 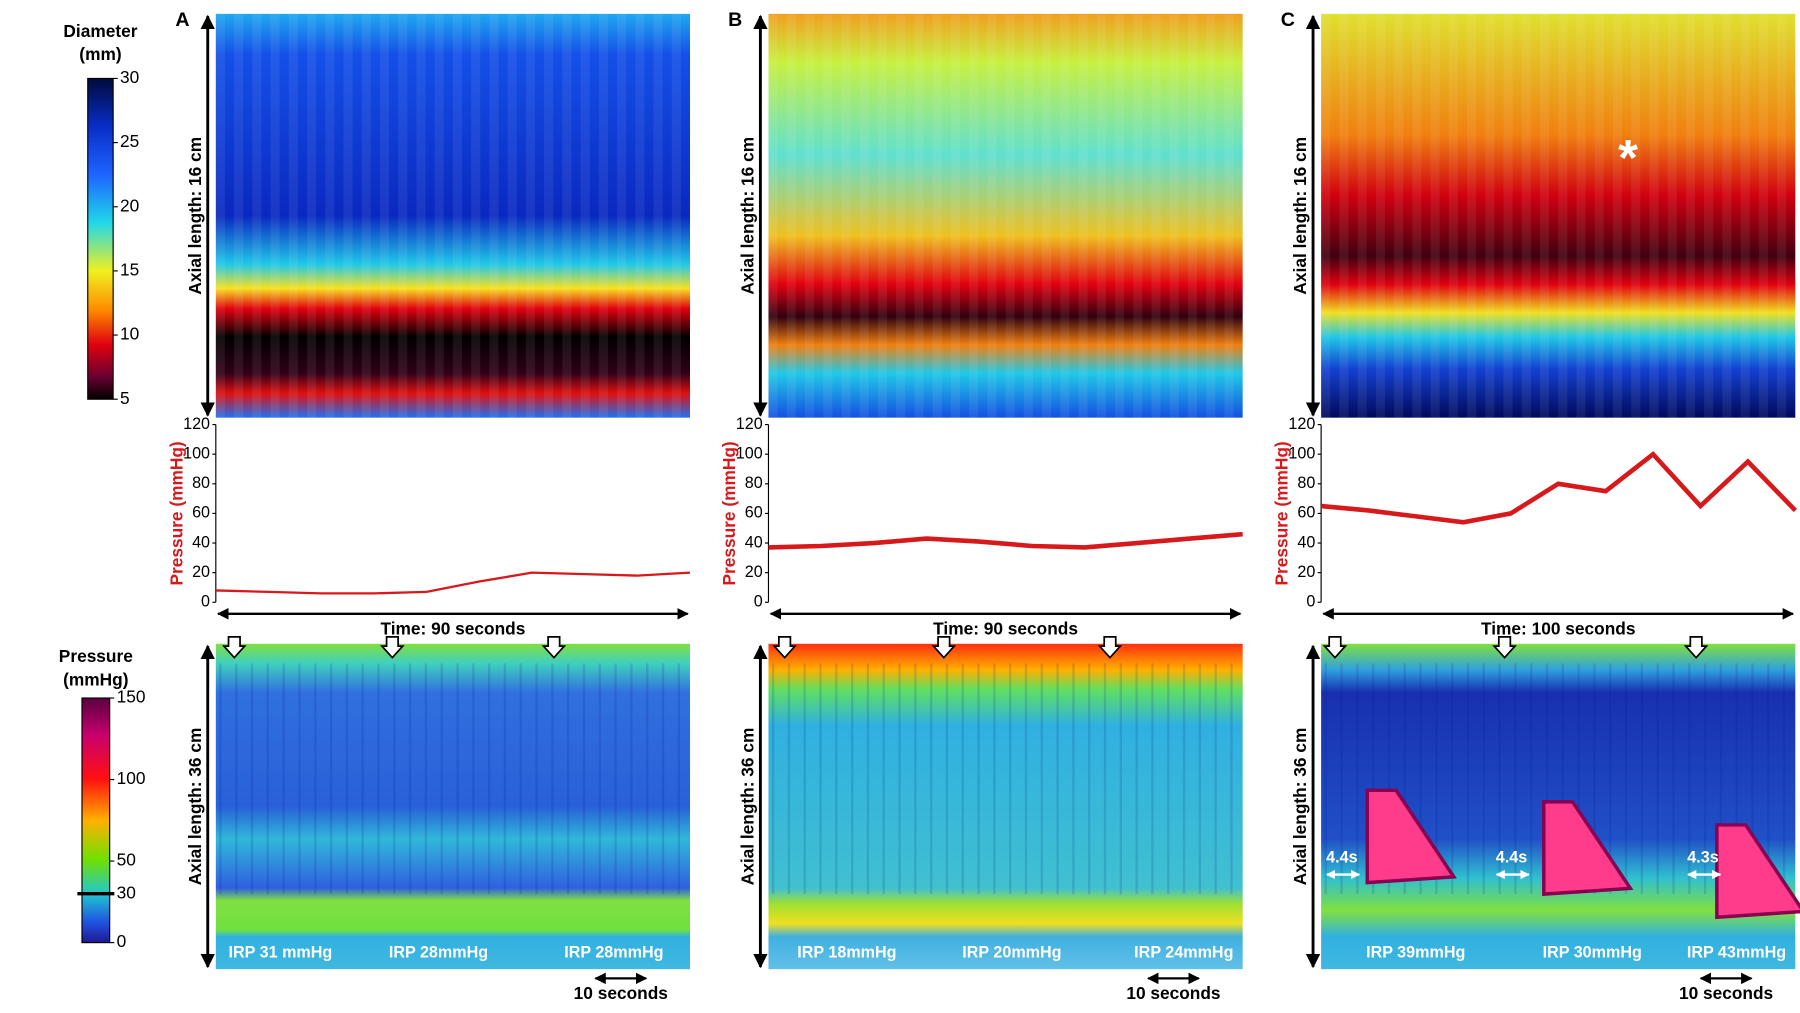 I want to click on irp-label: IRP 28mmHg, so click(x=438, y=952).